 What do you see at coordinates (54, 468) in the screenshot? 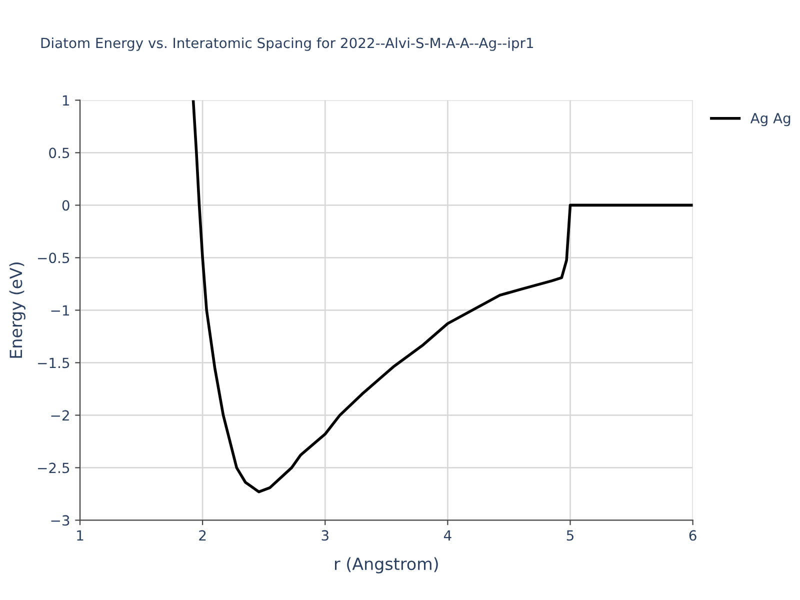
I see `y-tick-label: −2.5` at bounding box center [54, 468].